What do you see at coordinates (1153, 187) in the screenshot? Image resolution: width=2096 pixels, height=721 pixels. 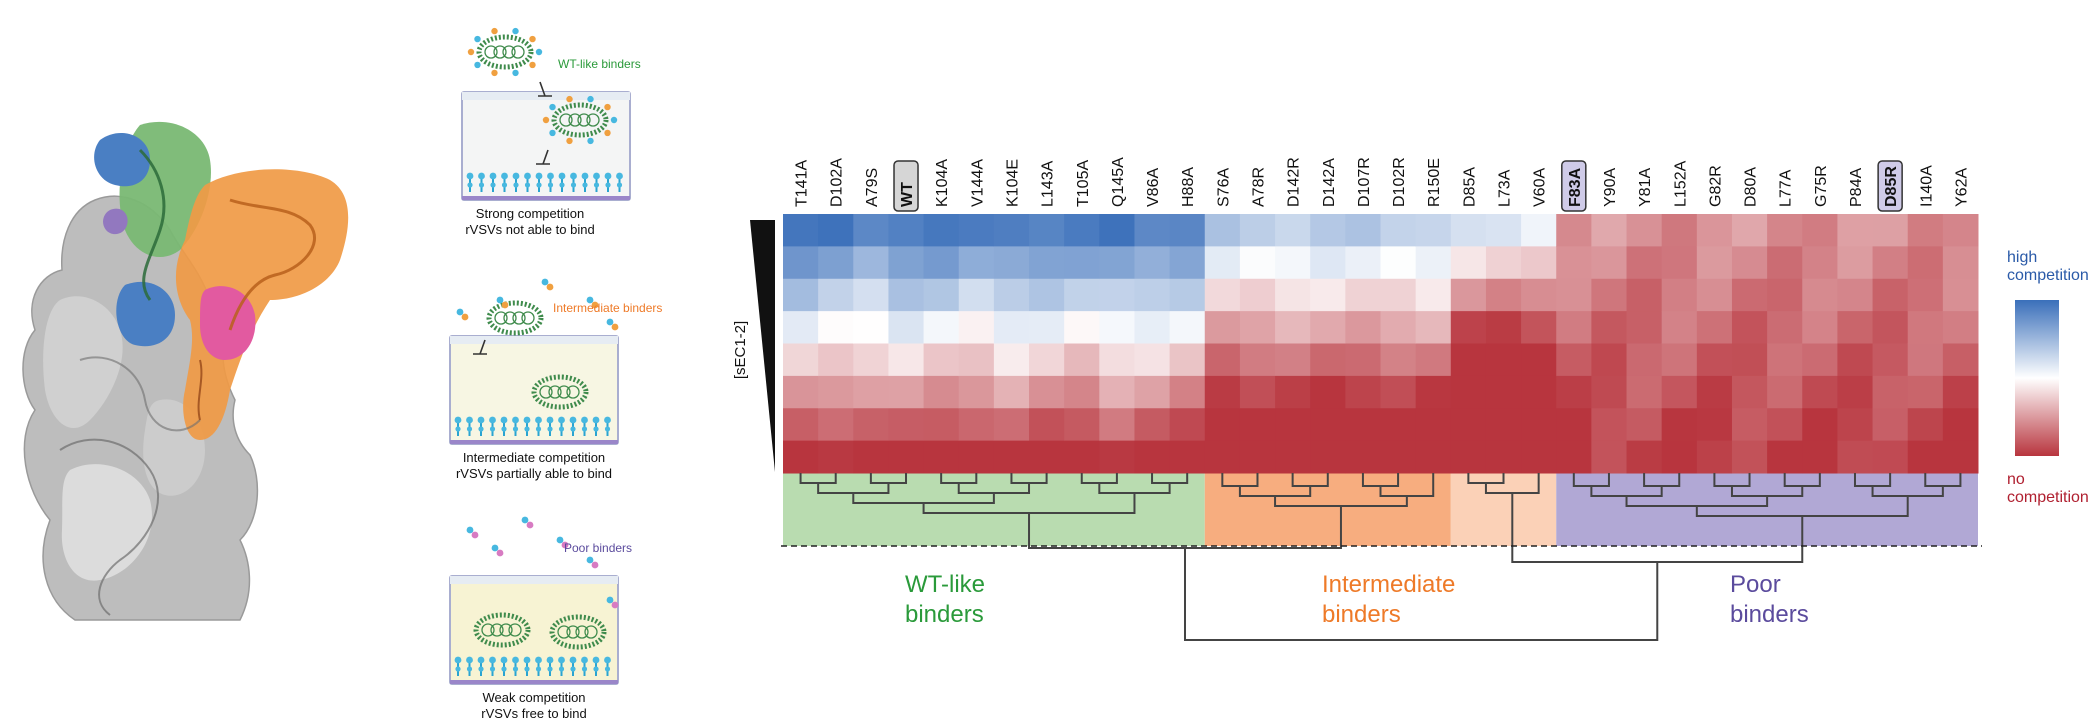 I see `column-label: V86A` at bounding box center [1153, 187].